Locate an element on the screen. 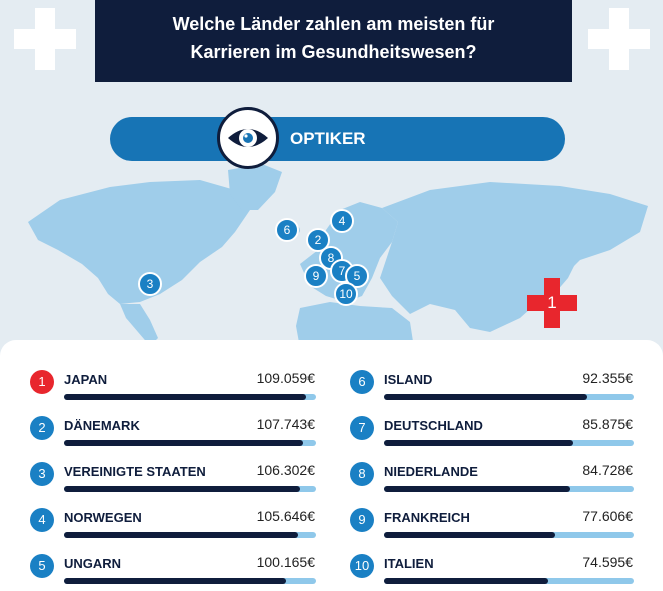 This screenshot has height=591, width=663. country-name: JAPAN is located at coordinates (86, 379).